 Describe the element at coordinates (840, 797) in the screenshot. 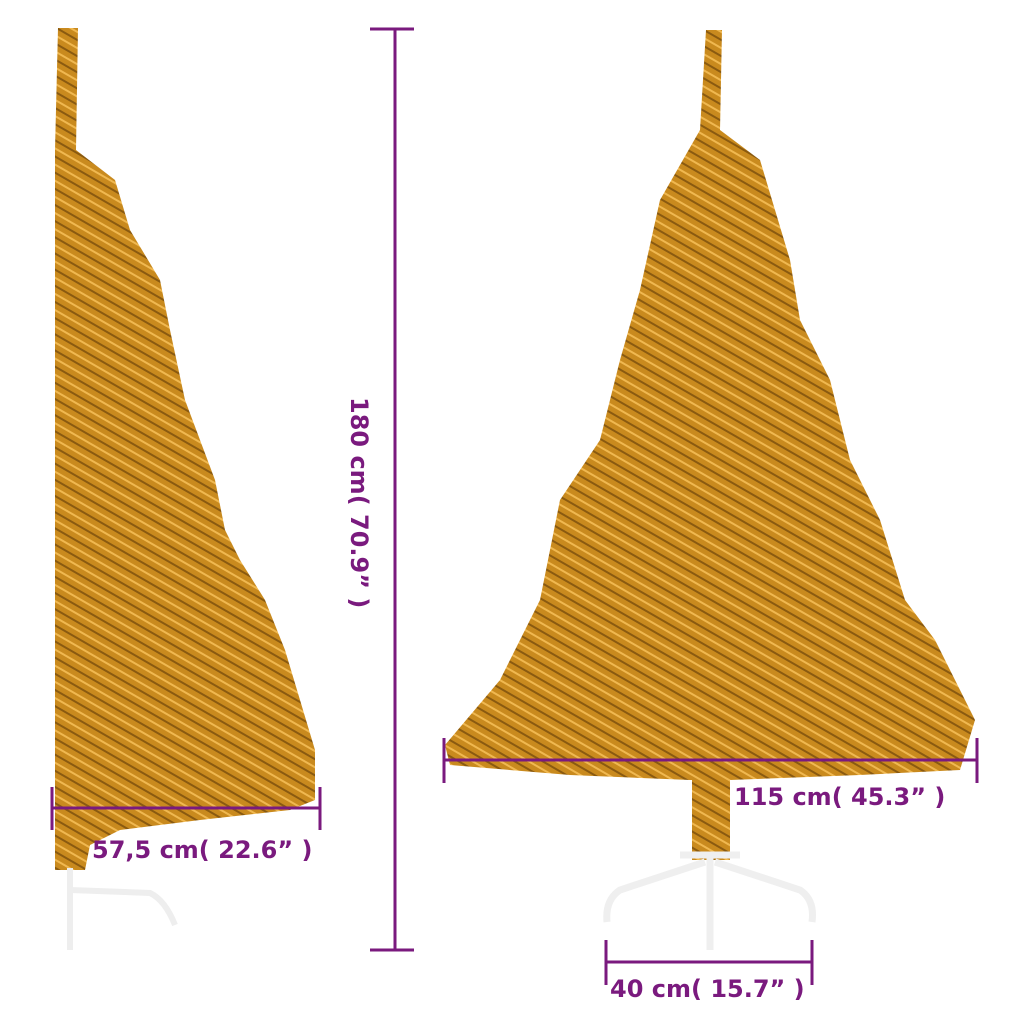

I see `tree-width-label: 115 cm( 45.3” )` at that location.